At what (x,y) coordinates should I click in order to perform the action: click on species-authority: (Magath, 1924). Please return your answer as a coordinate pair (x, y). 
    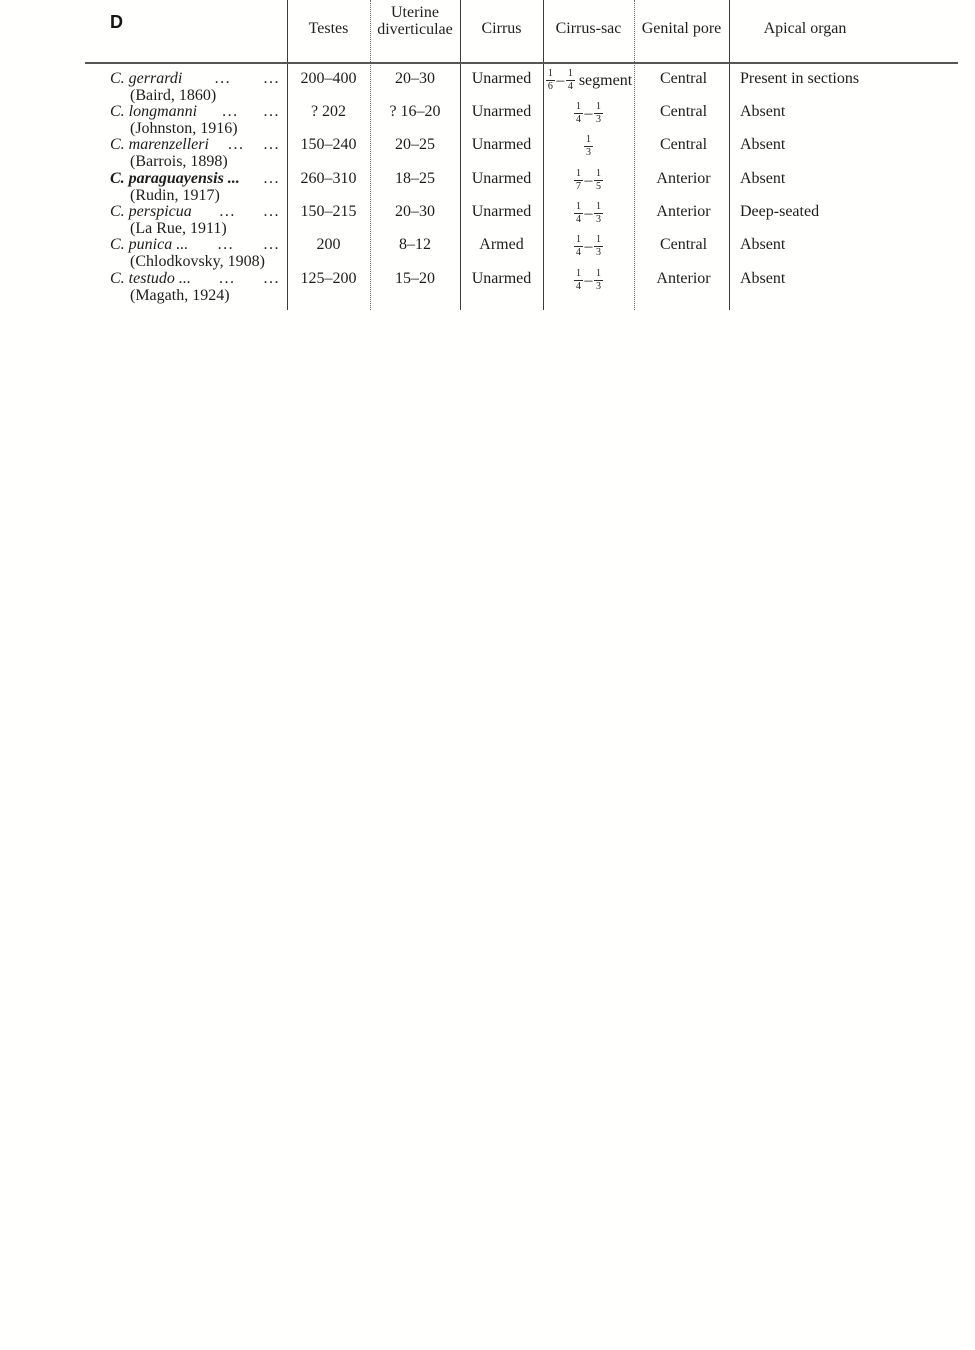
    Looking at the image, I should click on (180, 295).